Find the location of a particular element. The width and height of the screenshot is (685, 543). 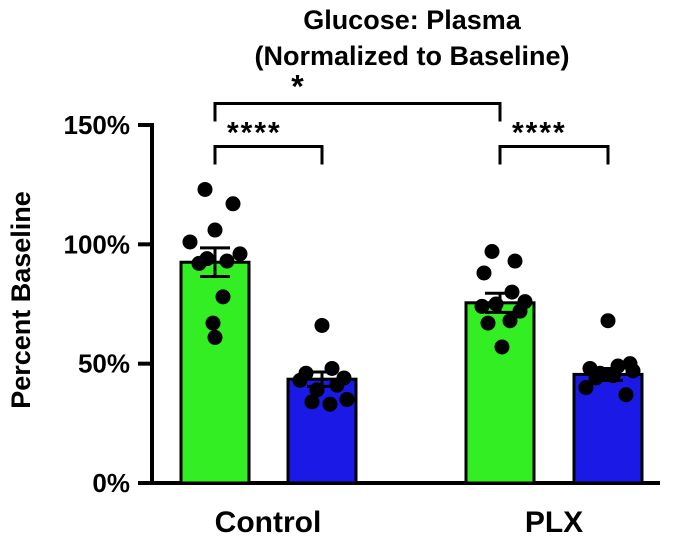

x-tick-label: PLX is located at coordinates (554, 522).